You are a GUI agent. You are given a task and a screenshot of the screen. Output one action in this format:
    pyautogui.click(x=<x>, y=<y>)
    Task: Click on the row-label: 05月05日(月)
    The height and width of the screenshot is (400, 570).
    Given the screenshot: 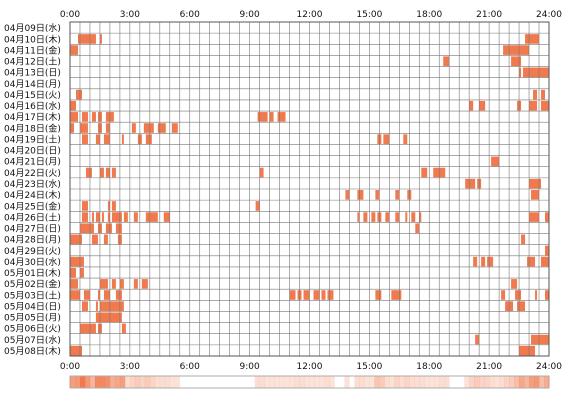 What is the action you would take?
    pyautogui.click(x=32, y=318)
    